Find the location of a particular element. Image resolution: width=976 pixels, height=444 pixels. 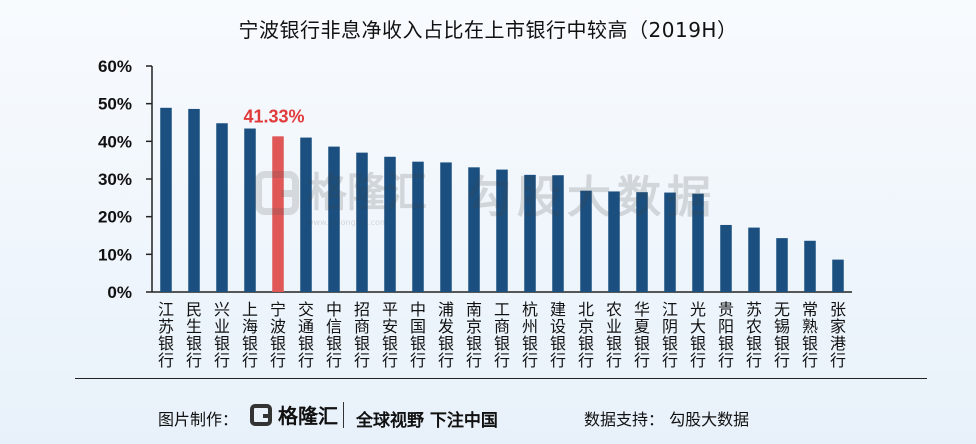

x-category-label: 张家港行 is located at coordinates (838, 335).